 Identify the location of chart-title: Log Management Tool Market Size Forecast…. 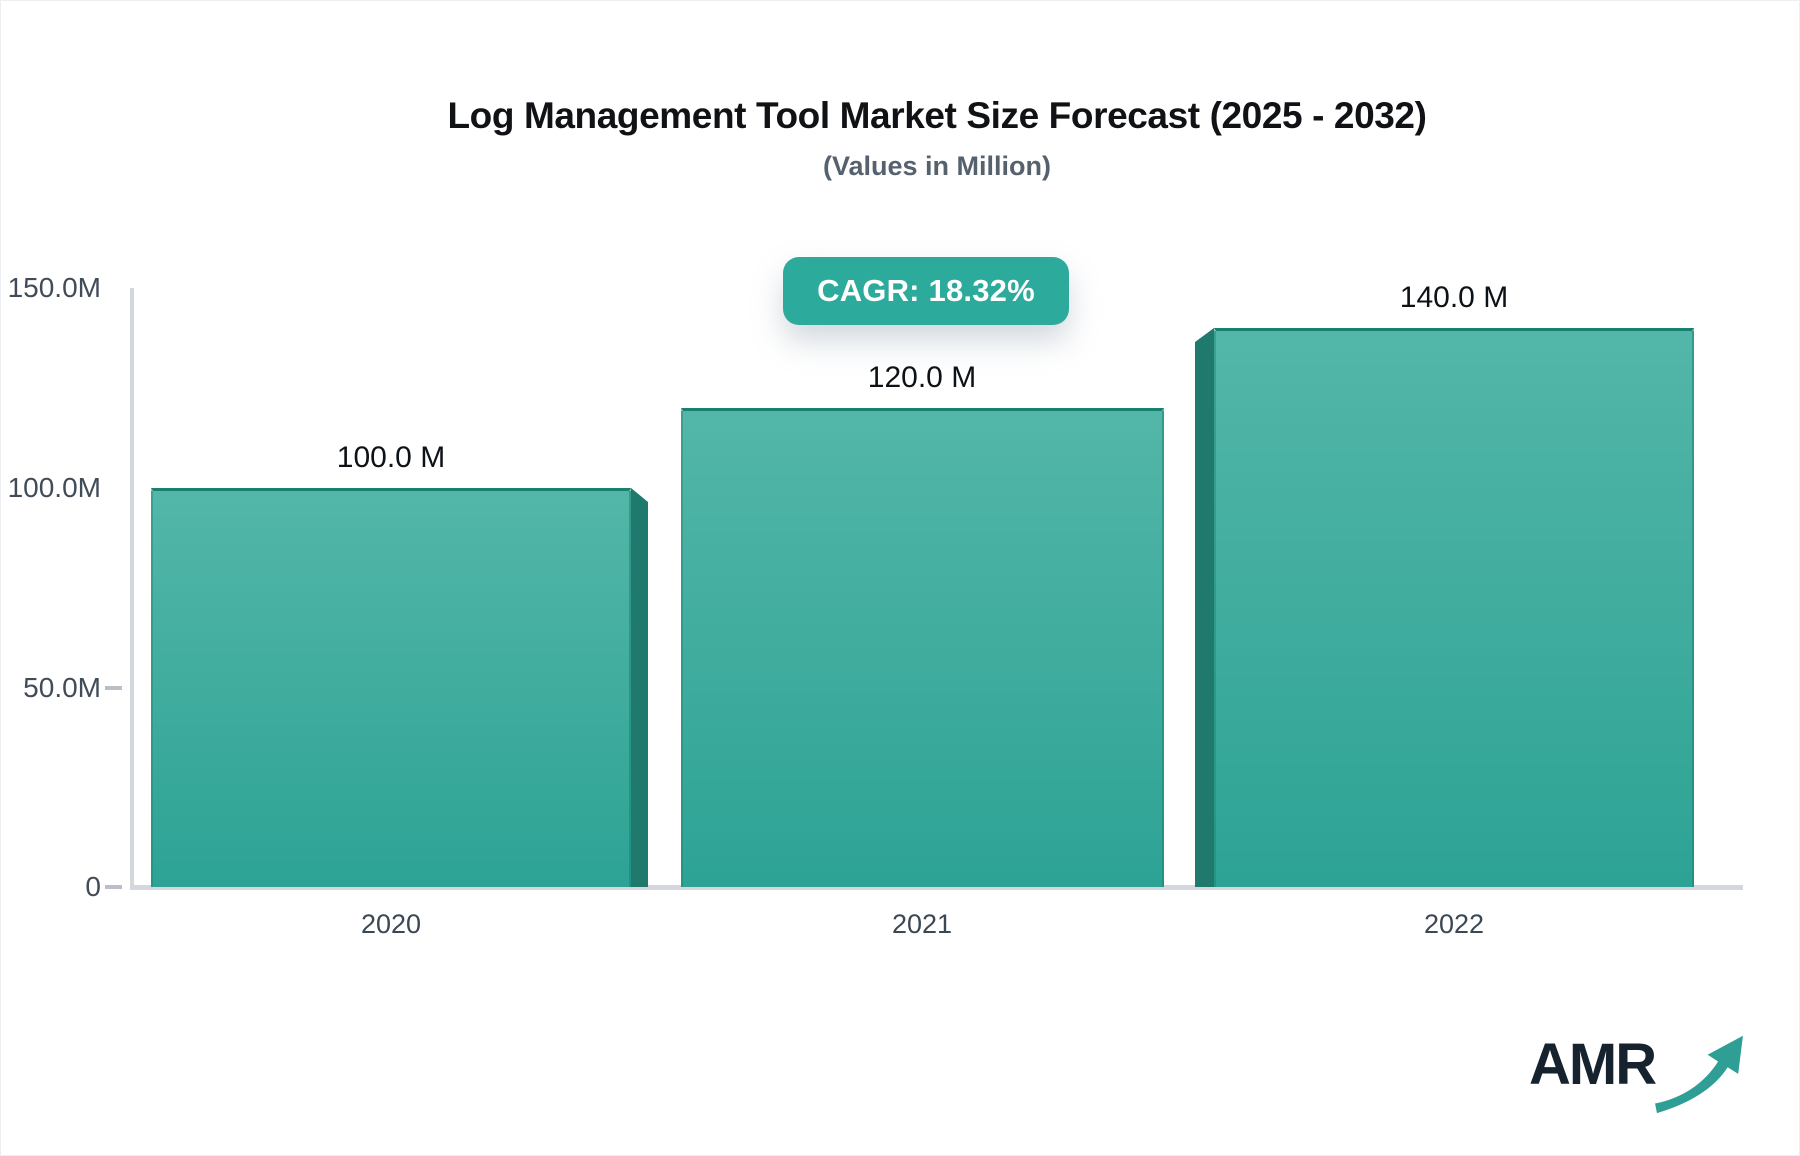
(937, 115).